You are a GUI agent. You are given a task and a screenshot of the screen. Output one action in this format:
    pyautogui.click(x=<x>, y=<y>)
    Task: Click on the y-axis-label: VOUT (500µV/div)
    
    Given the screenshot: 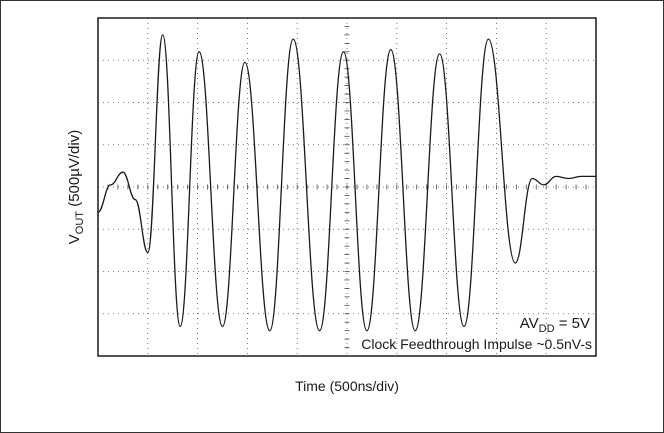 What is the action you would take?
    pyautogui.click(x=76, y=187)
    